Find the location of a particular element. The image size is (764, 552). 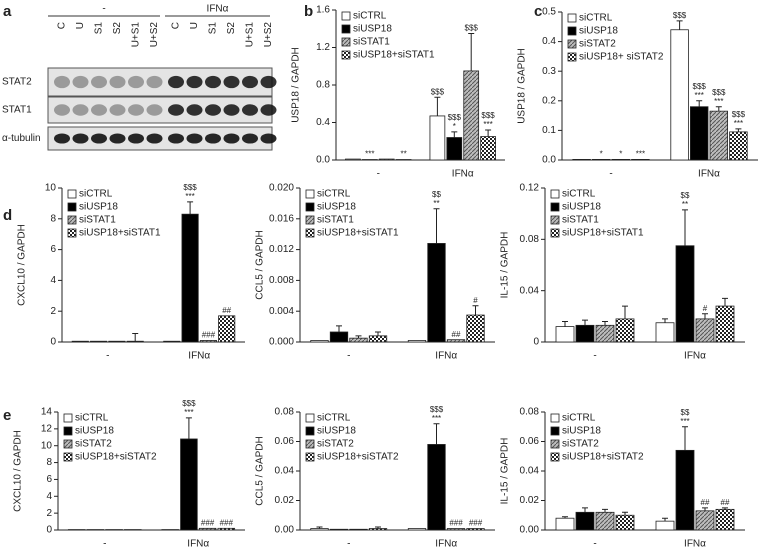

blot-group: - is located at coordinates (103, 9).